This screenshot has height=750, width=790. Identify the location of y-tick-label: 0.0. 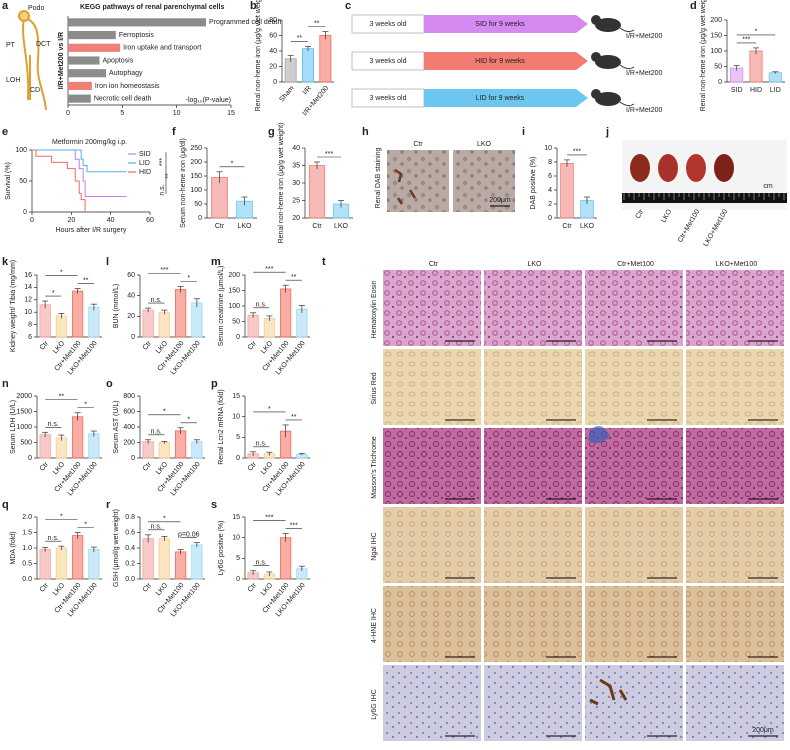
(130, 579).